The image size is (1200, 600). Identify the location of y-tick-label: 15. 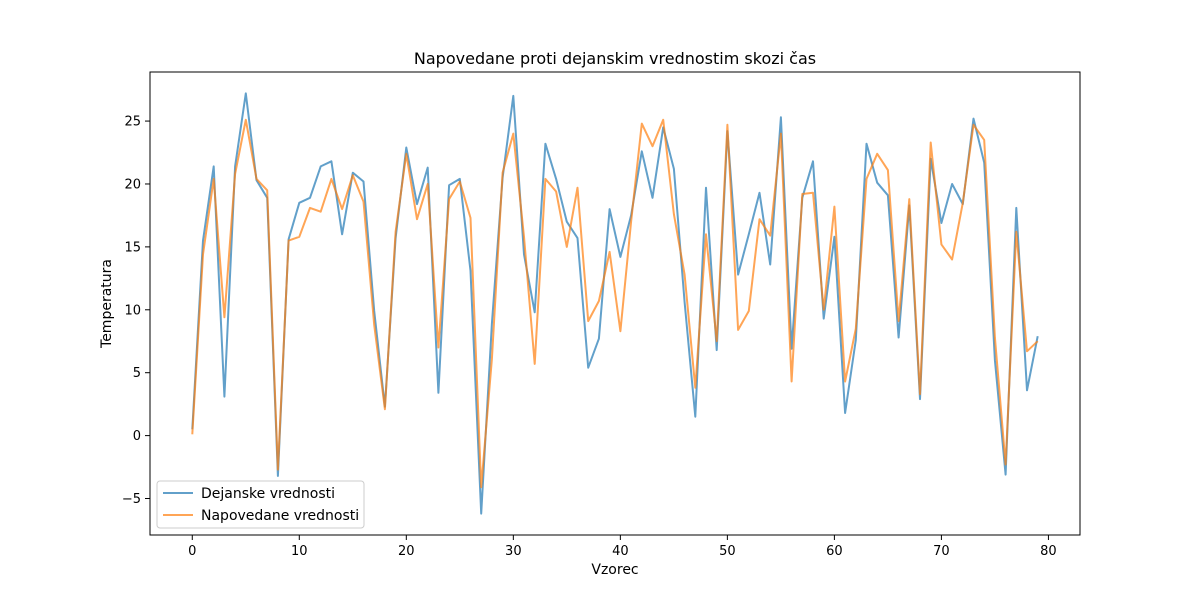
(132, 247).